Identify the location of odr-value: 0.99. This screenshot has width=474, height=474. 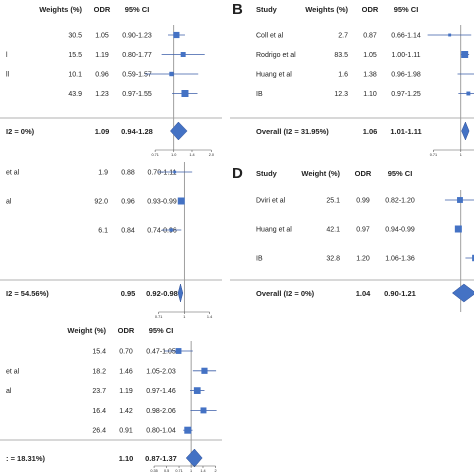
(363, 201).